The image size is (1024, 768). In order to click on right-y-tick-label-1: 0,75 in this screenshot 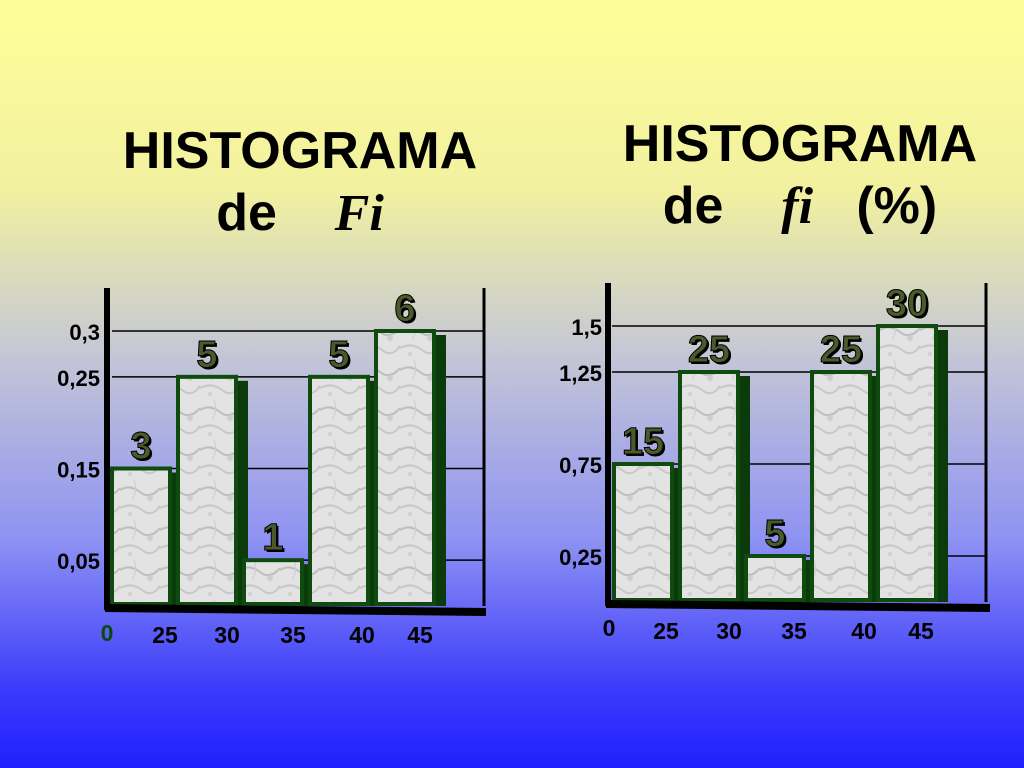, I will do `click(580, 465)`.